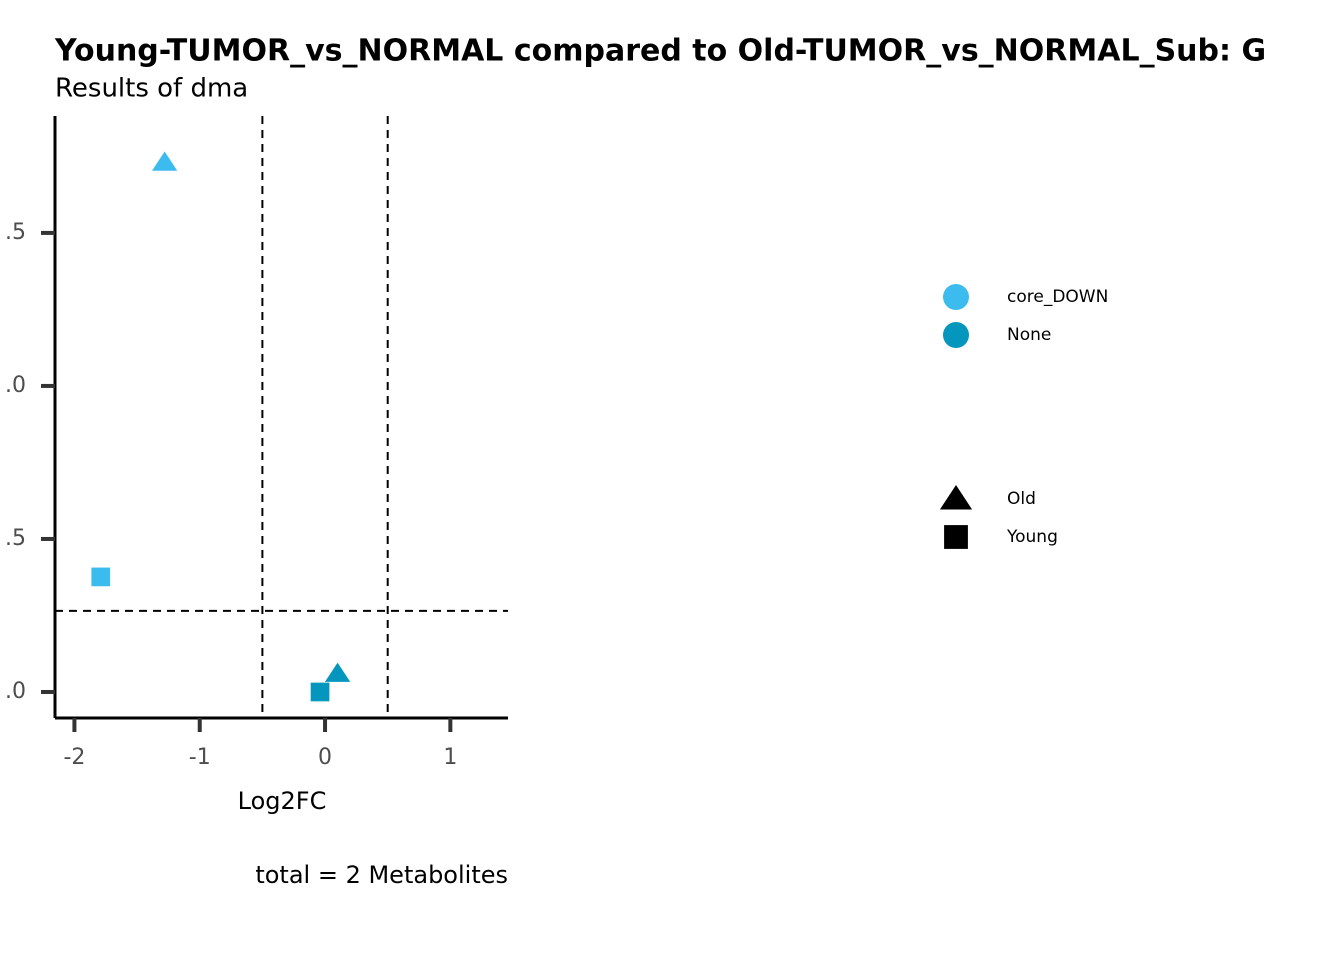  Describe the element at coordinates (1021, 499) in the screenshot. I see `legend-label: Old` at that location.